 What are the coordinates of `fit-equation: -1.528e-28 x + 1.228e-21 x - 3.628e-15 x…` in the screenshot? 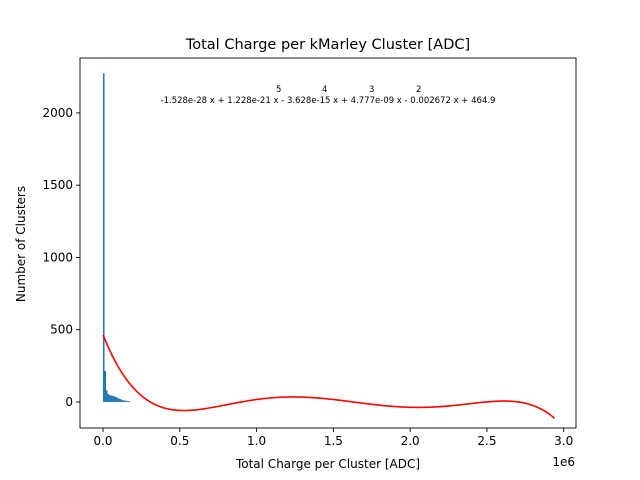 It's located at (328, 101).